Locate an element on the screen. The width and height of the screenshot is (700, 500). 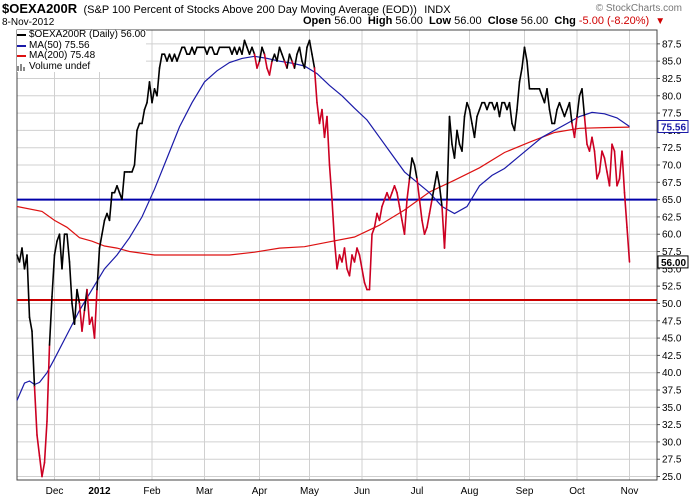
x-tick-label: Mar is located at coordinates (205, 491).